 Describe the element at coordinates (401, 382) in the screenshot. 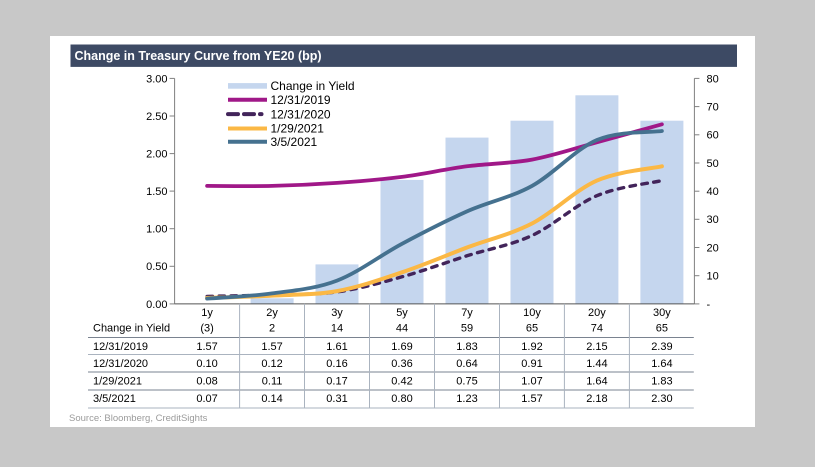

I see `svg-text: 0.42` at that location.